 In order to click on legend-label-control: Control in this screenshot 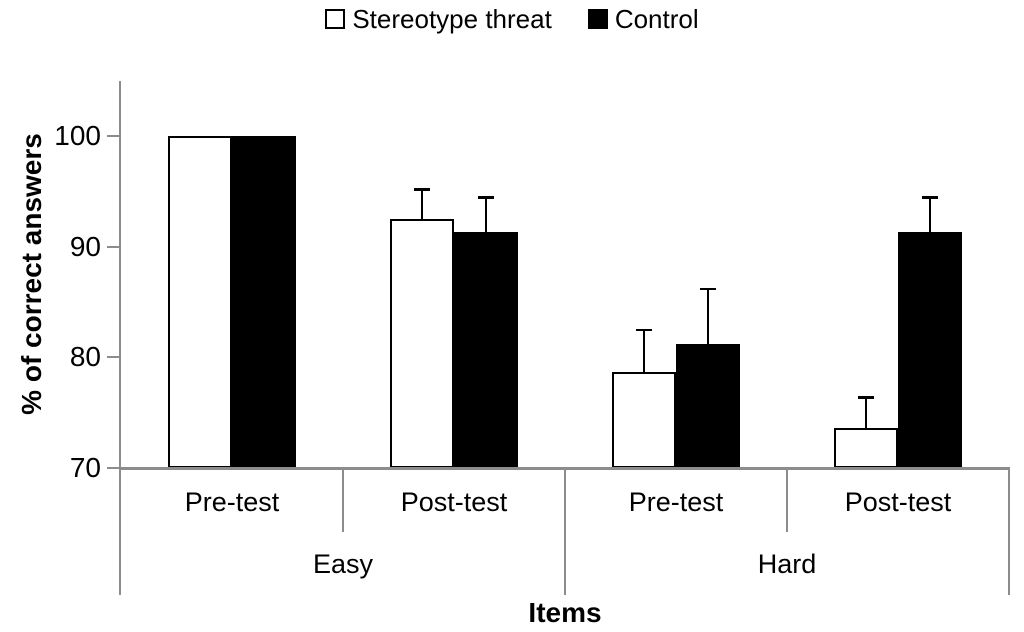, I will do `click(656, 19)`.